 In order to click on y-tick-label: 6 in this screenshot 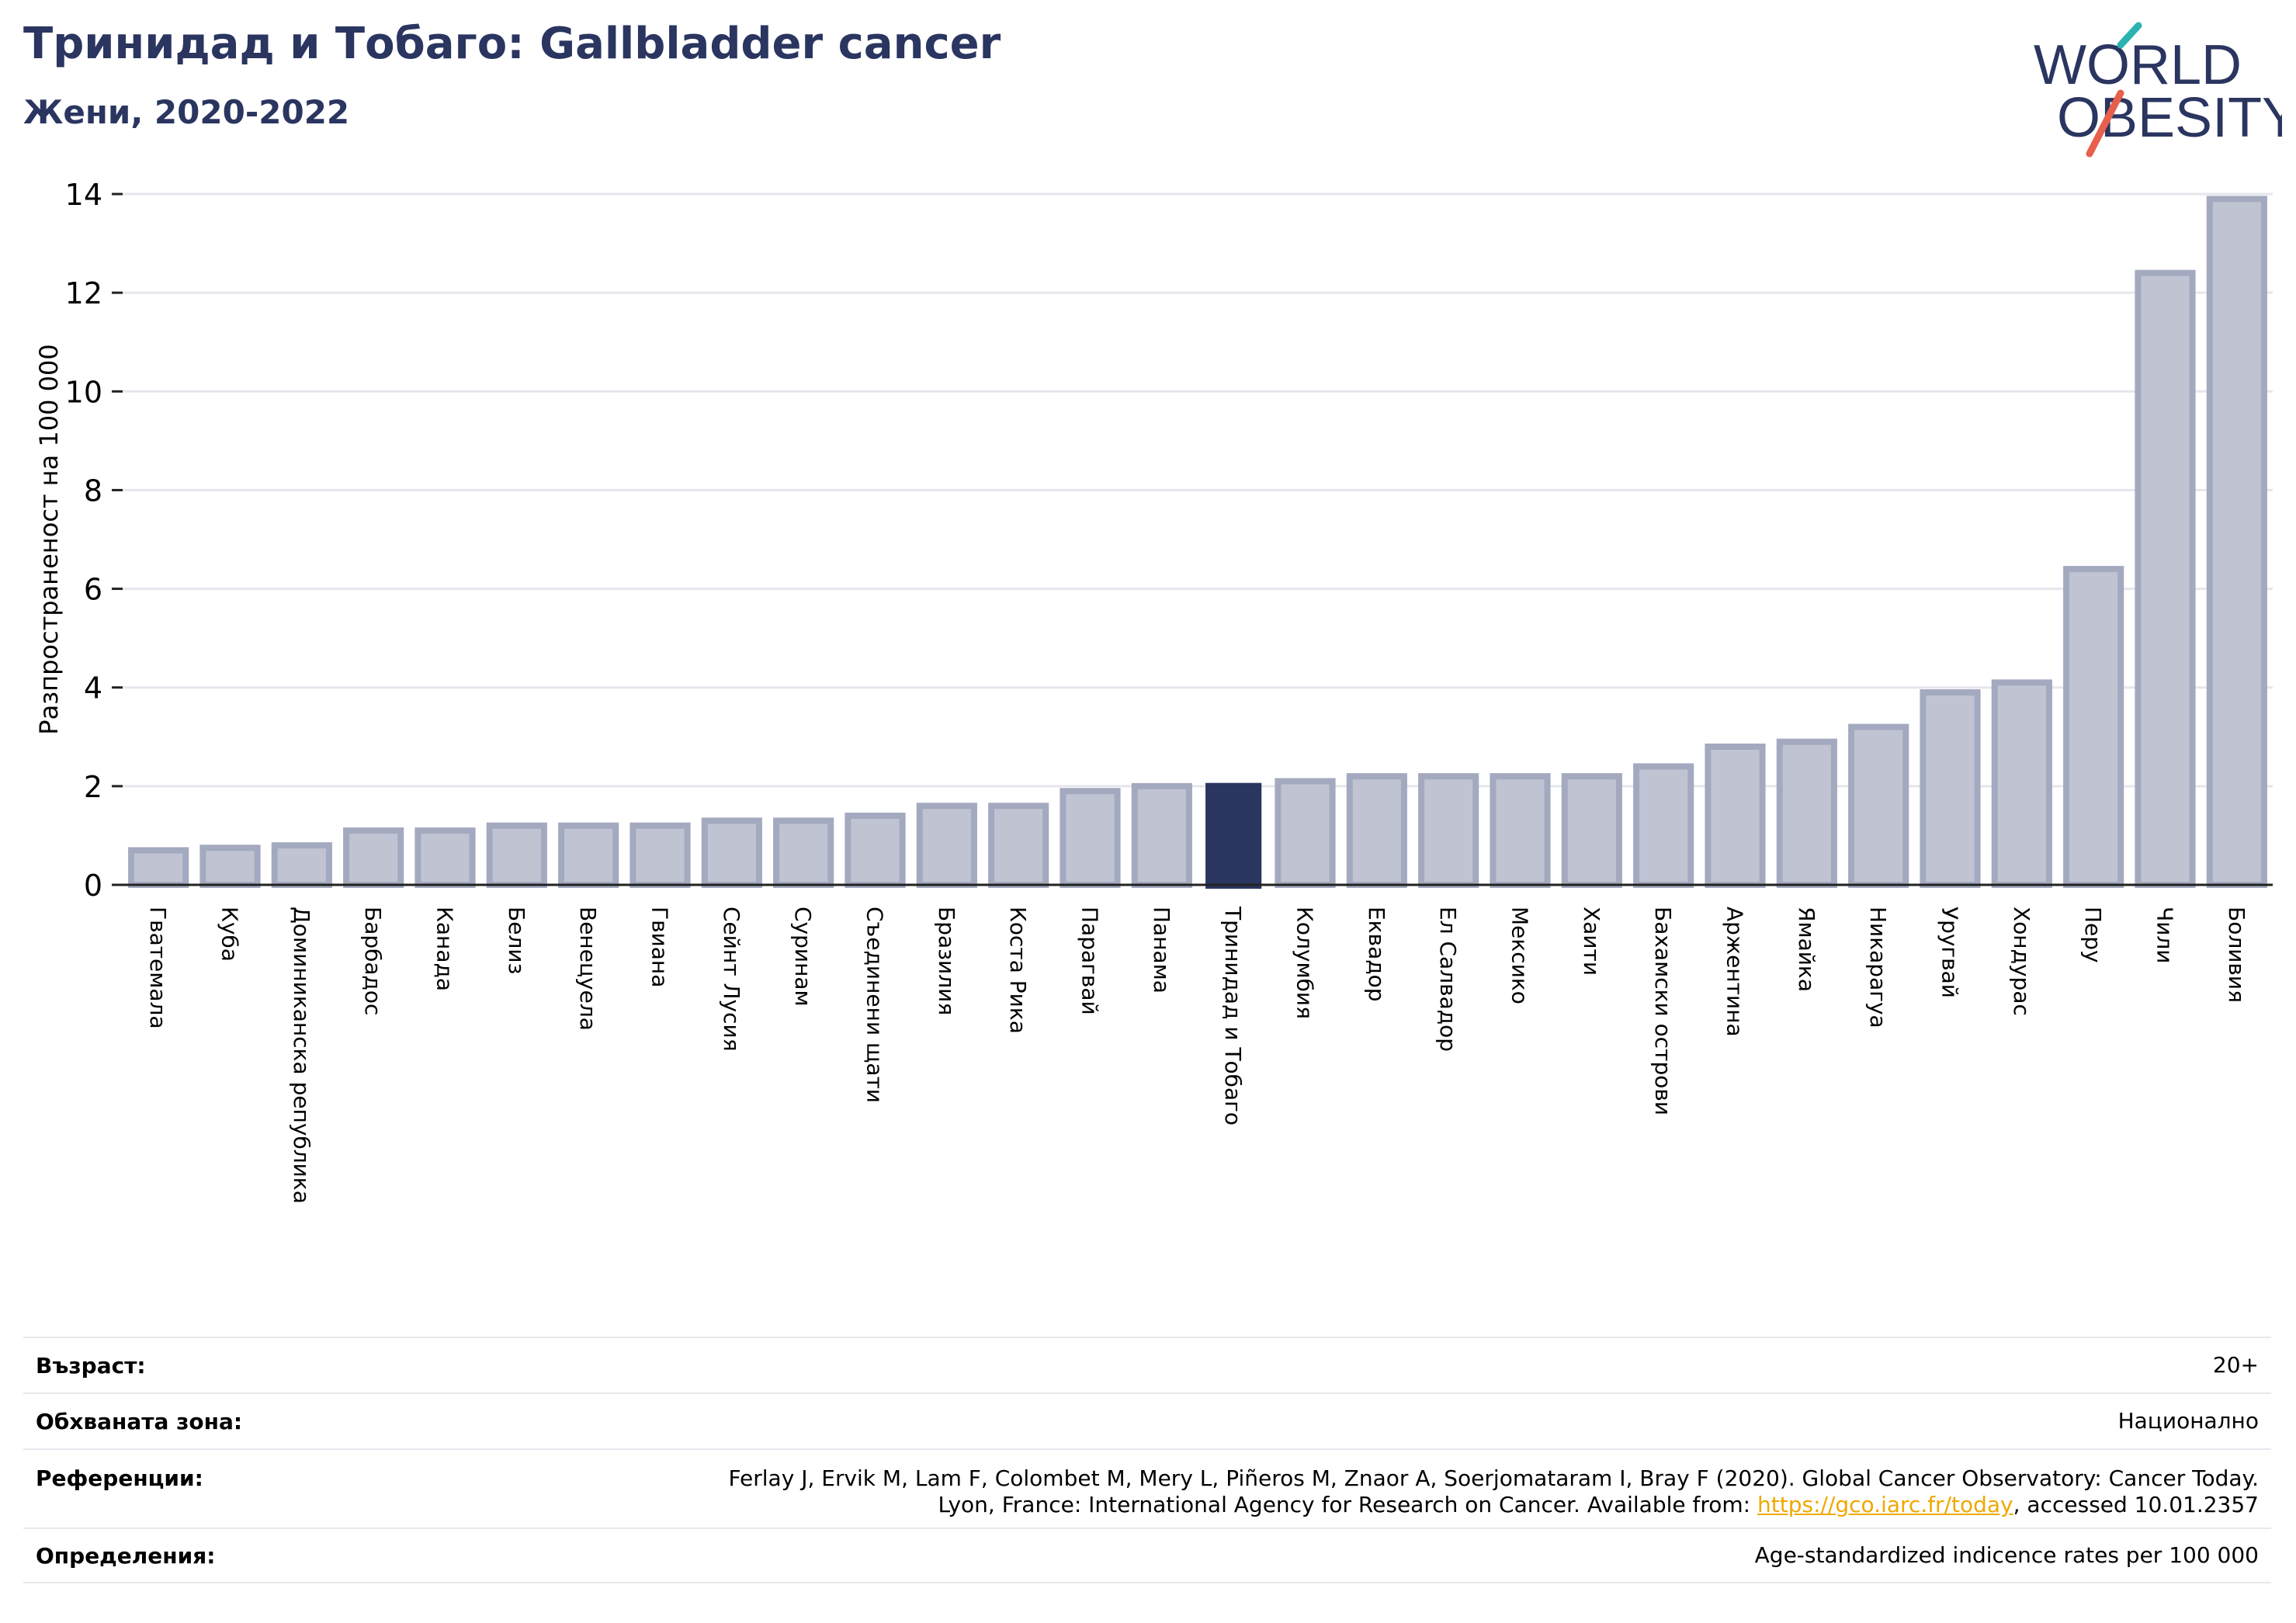, I will do `click(93, 590)`.